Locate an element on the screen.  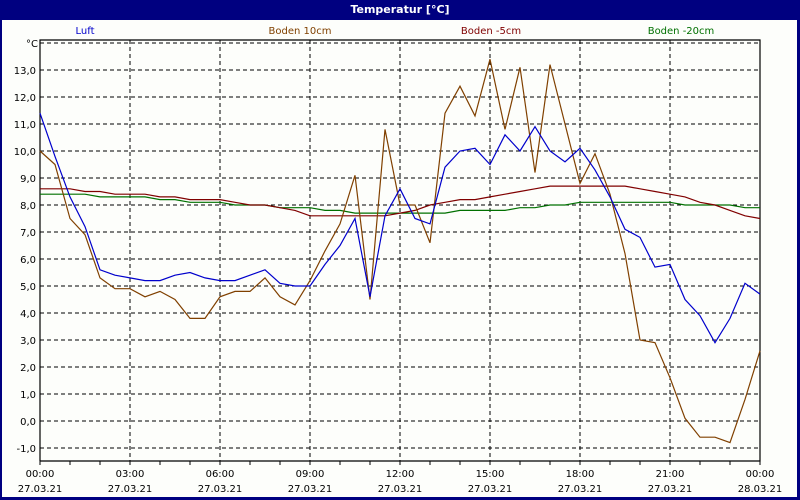
x-tick-time: 12:00 is located at coordinates (400, 474).